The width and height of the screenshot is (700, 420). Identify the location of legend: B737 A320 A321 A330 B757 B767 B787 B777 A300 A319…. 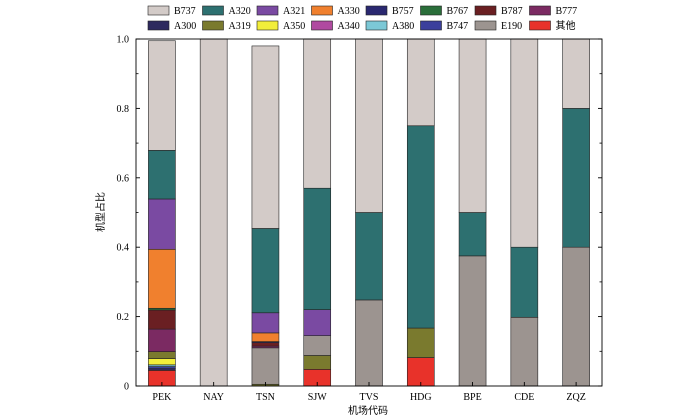
(362, 18).